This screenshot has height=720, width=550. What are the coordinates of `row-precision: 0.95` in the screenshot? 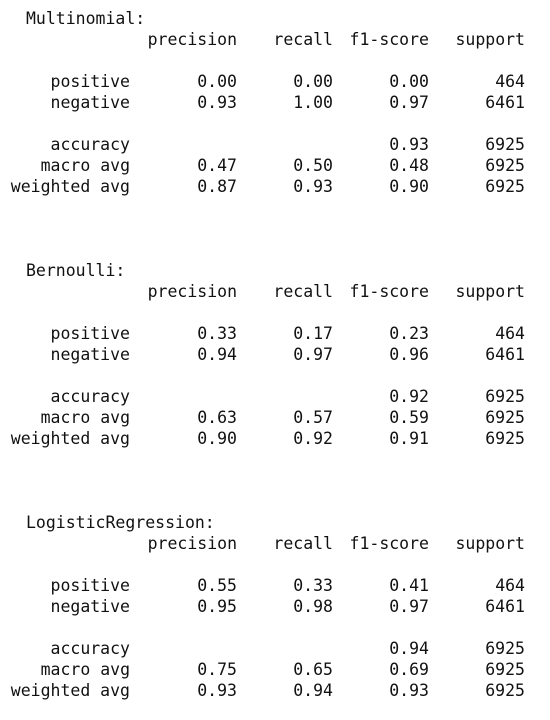 It's located at (217, 606).